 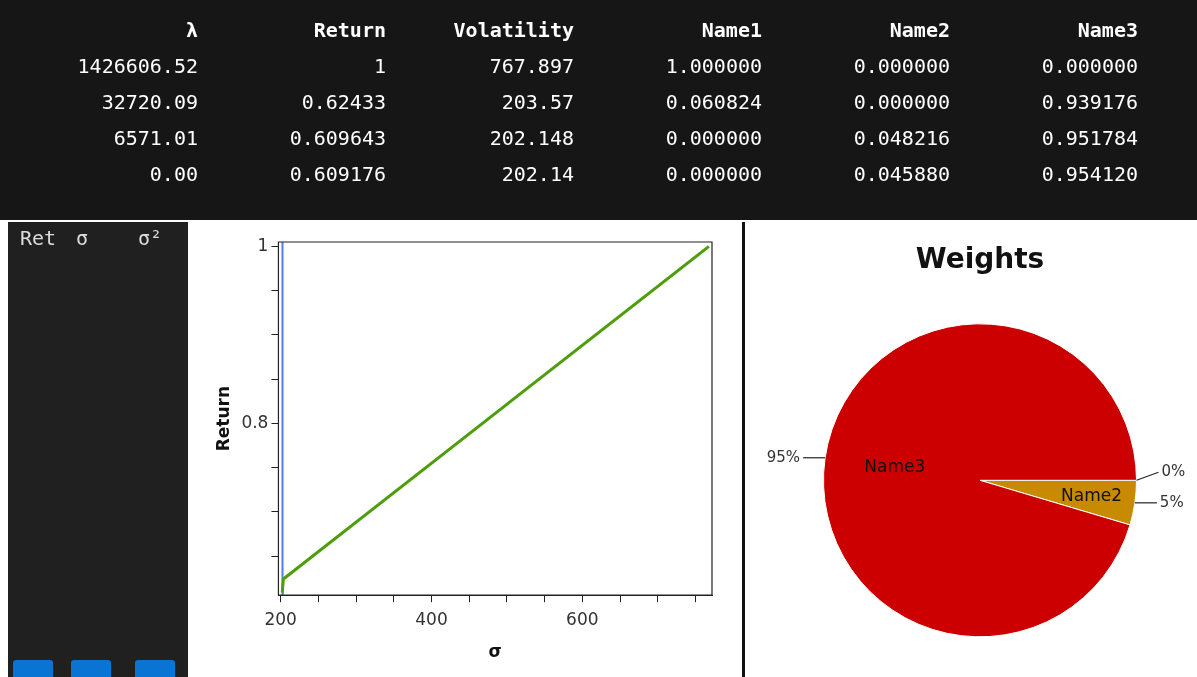 What do you see at coordinates (919, 30) in the screenshot?
I see `category-label: Name2` at bounding box center [919, 30].